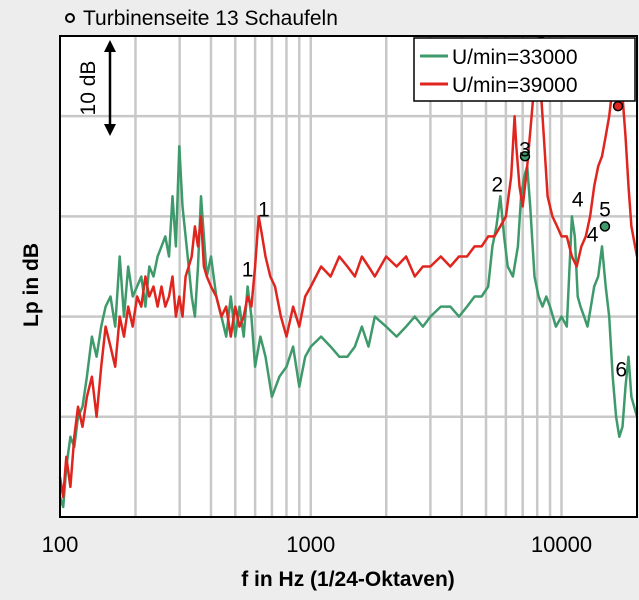  What do you see at coordinates (348, 579) in the screenshot?
I see `x-axis-label: f in Hz (1/24-Oktaven)` at bounding box center [348, 579].